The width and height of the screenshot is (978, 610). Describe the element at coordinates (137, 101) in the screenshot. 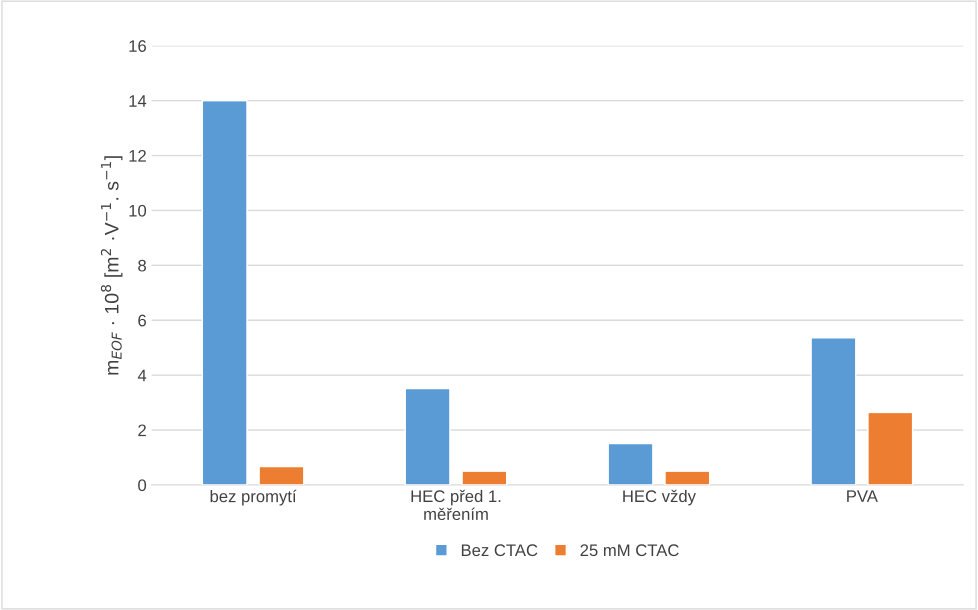

I see `y-tick-label: 14` at that location.